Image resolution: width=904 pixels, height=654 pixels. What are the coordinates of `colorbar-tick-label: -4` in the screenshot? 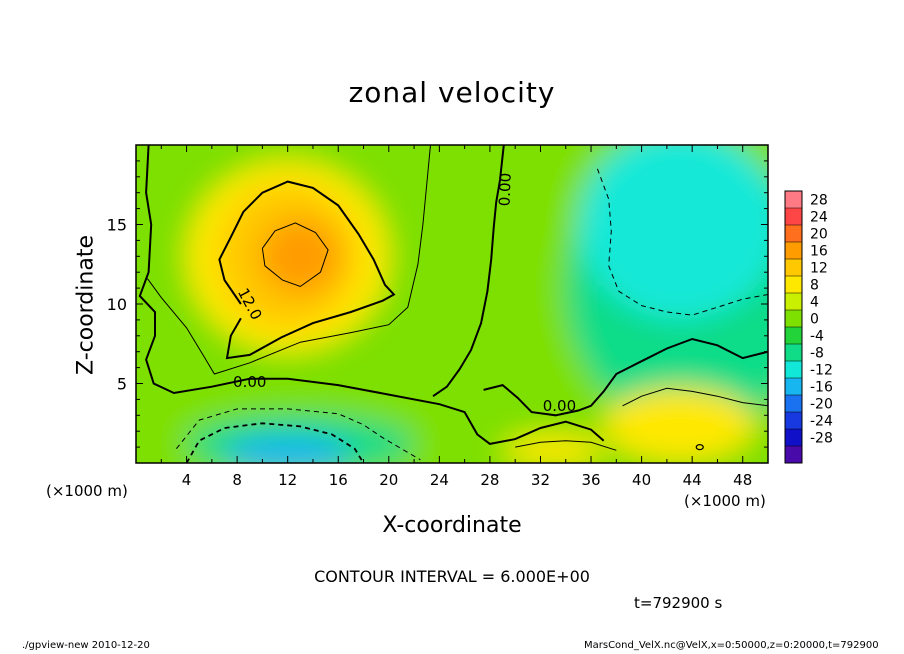 It's located at (817, 337).